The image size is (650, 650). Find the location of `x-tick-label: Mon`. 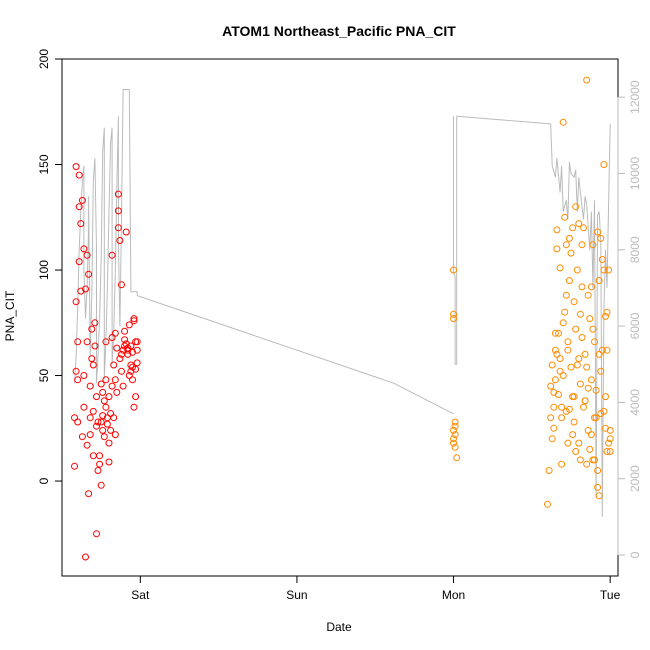

x-tick-label: Mon is located at coordinates (453, 595).